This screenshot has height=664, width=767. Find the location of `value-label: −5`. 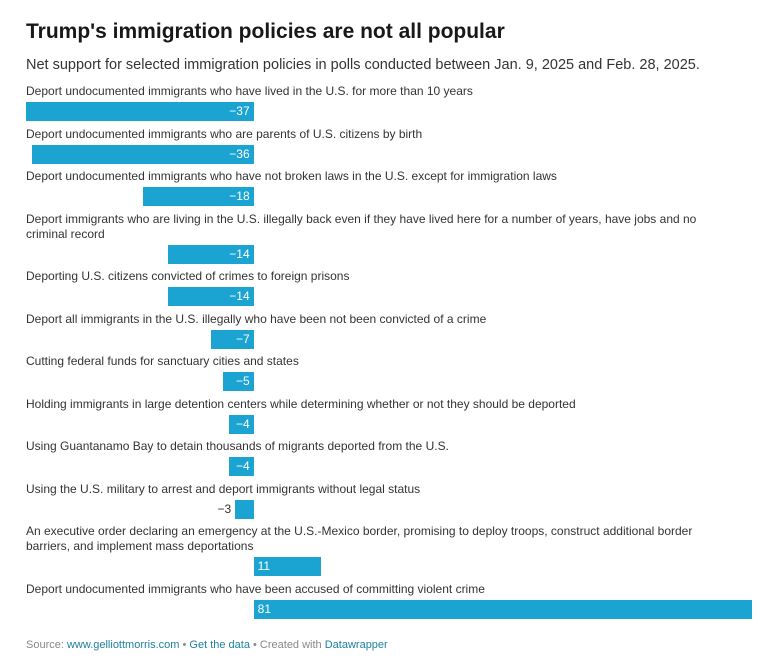

value-label: −5 is located at coordinates (242, 381).